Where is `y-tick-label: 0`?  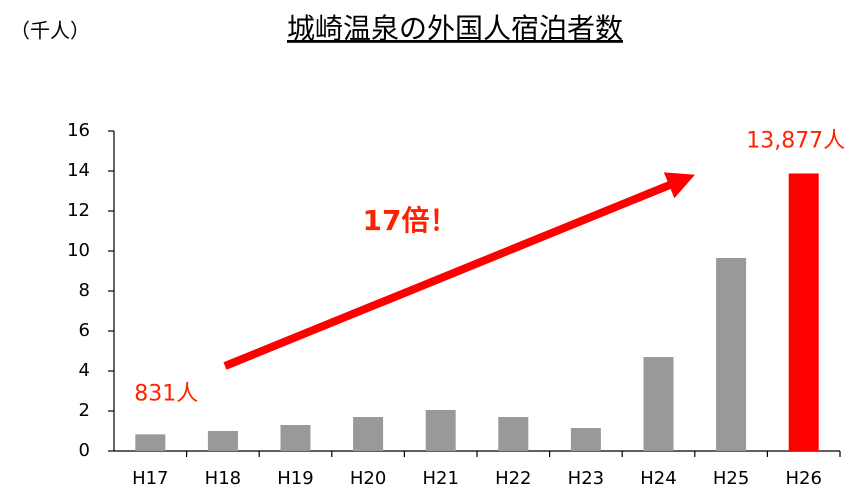 y-tick-label: 0 is located at coordinates (84, 450).